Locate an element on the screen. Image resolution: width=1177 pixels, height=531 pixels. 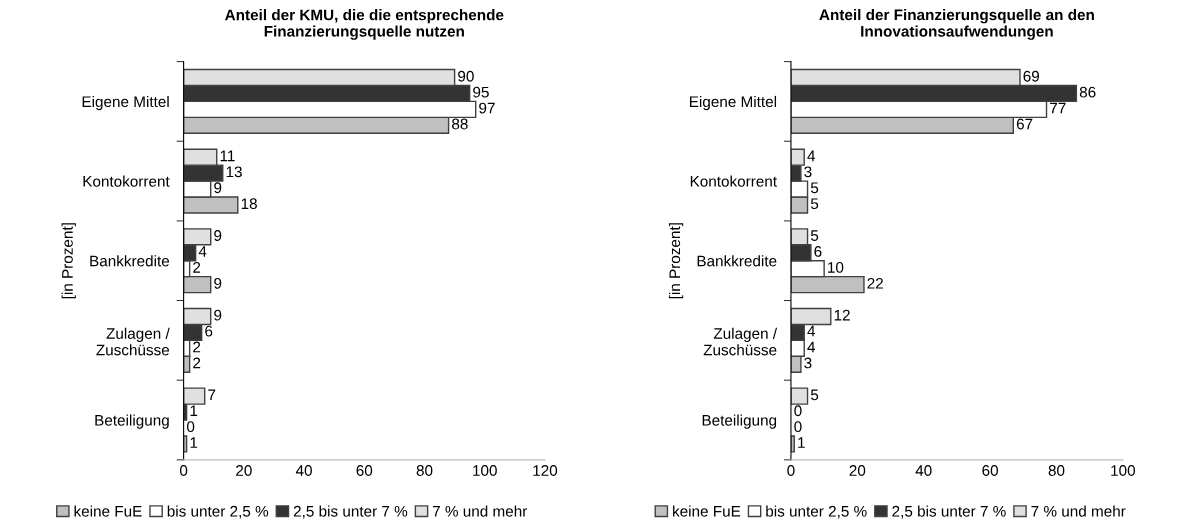
data-label: 88 is located at coordinates (460, 124).